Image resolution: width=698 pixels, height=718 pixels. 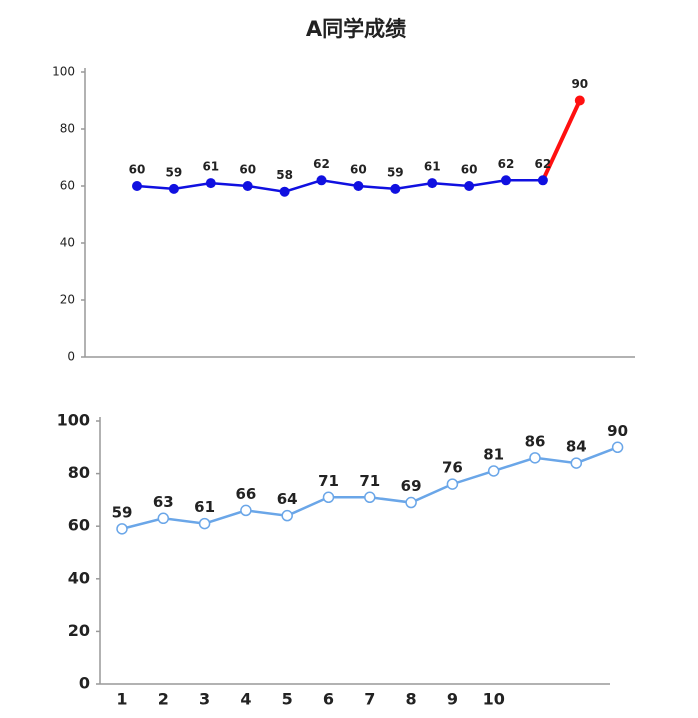 What do you see at coordinates (493, 454) in the screenshot?
I see `data-label: 81` at bounding box center [493, 454].